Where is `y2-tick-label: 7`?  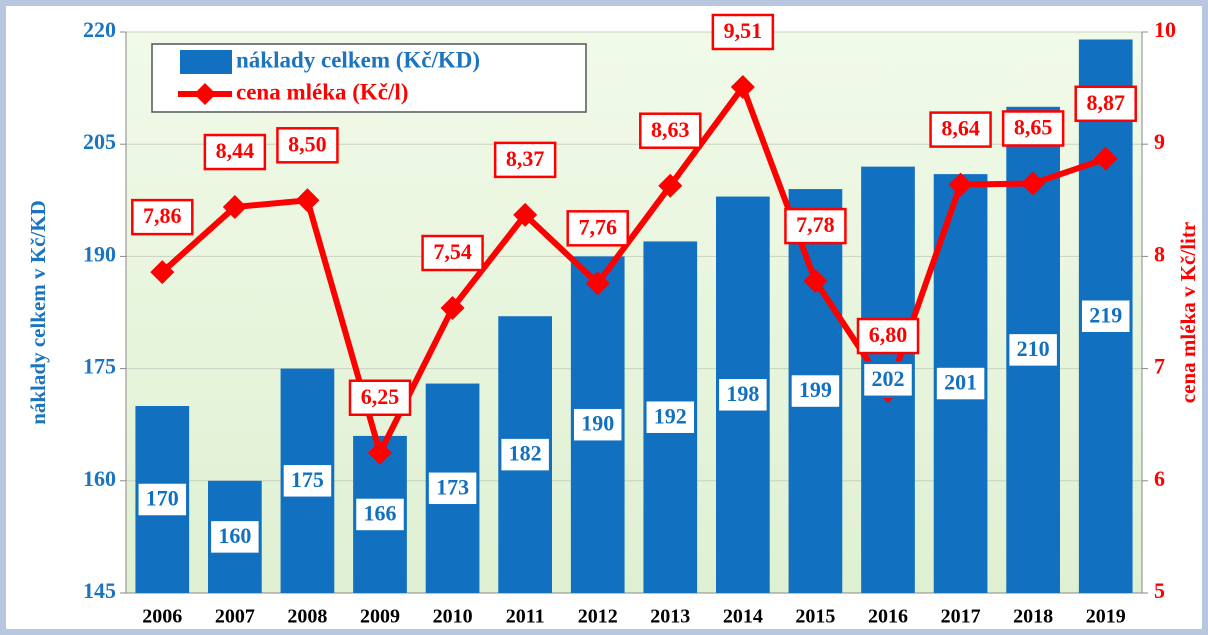 y2-tick-label: 7 is located at coordinates (1159, 366).